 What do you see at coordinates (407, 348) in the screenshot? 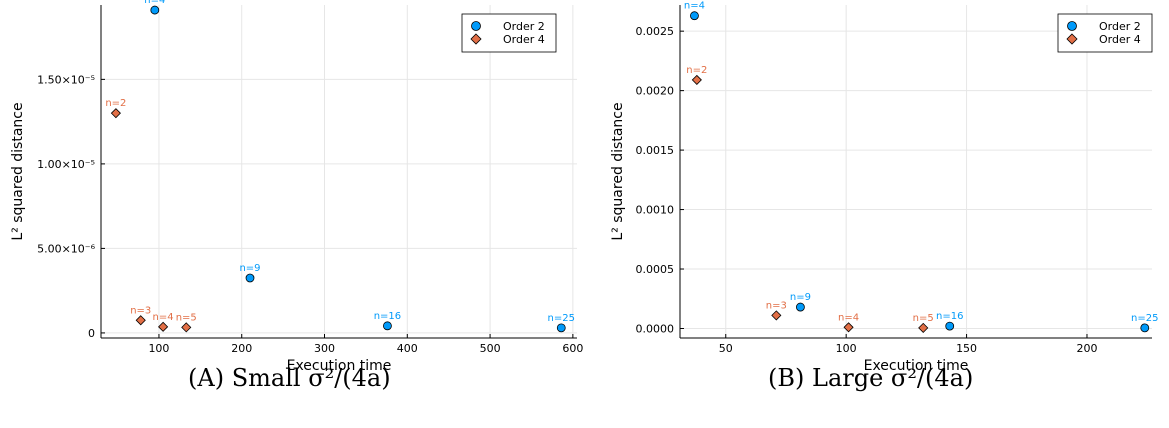
I see `x-tick-label: 400` at bounding box center [407, 348].